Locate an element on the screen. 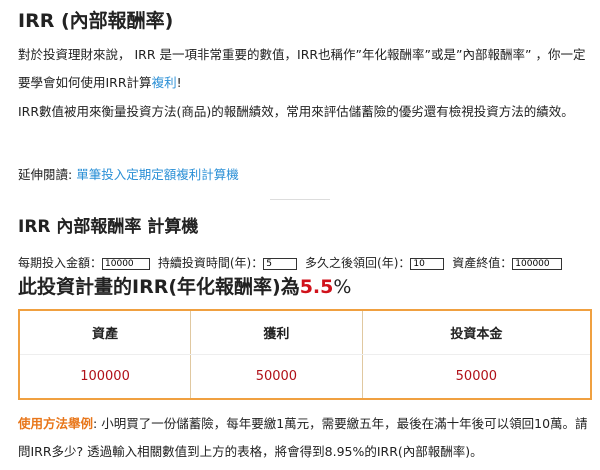 The height and width of the screenshot is (470, 600). final-value-input is located at coordinates (537, 263).